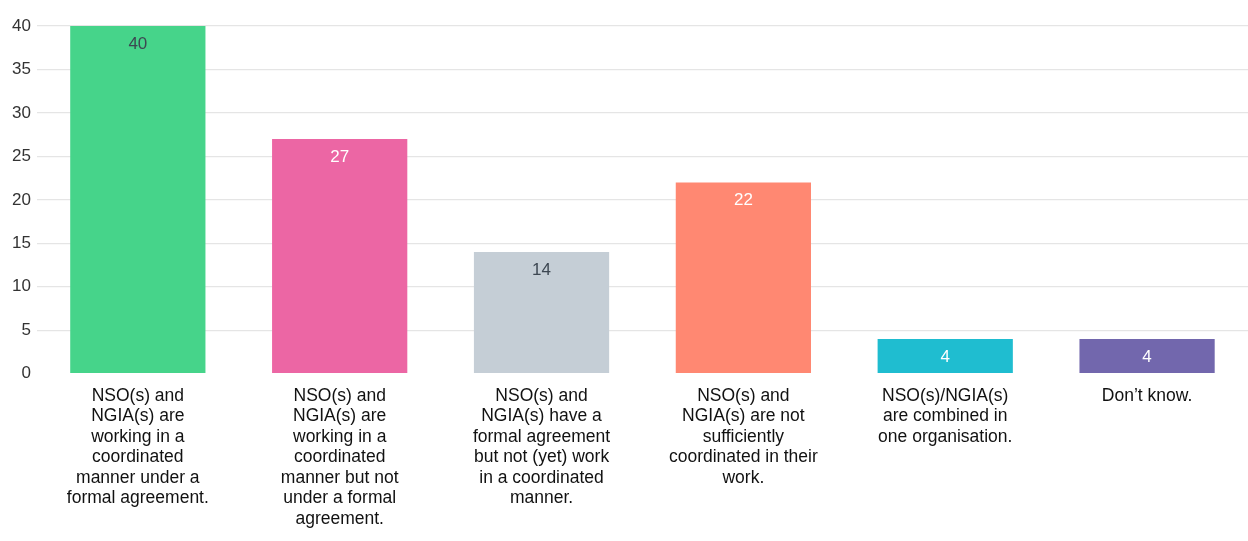 This screenshot has height=541, width=1248. I want to click on y-tick-label: 5, so click(26, 329).